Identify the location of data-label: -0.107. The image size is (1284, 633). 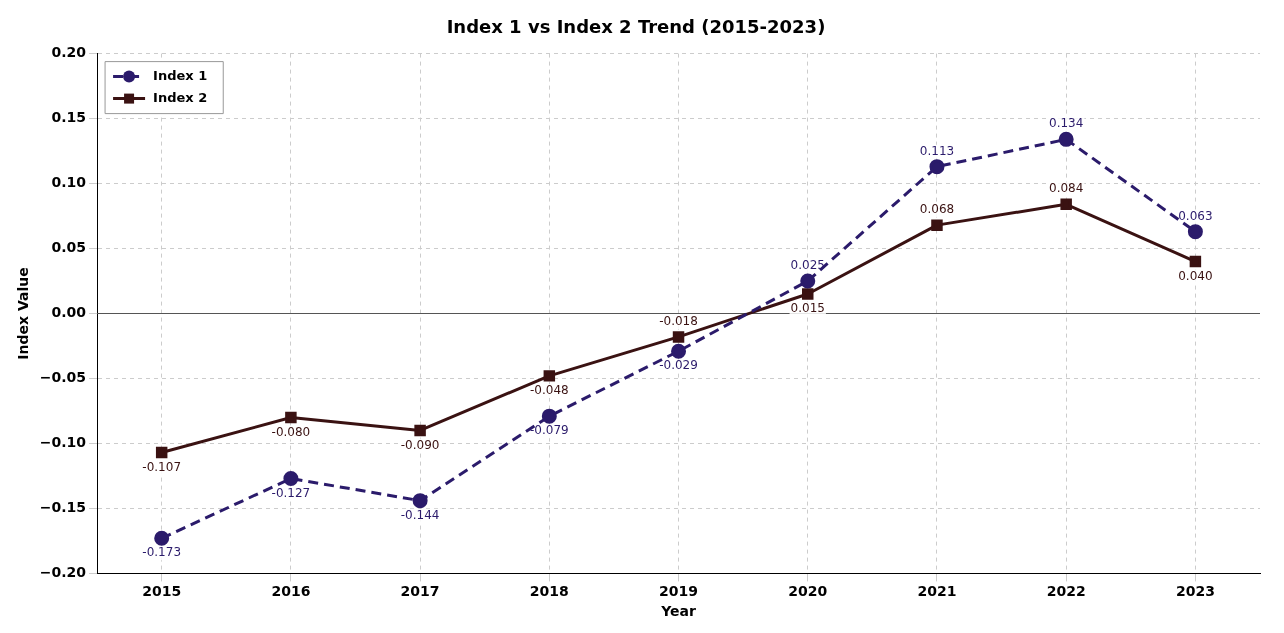
(162, 466).